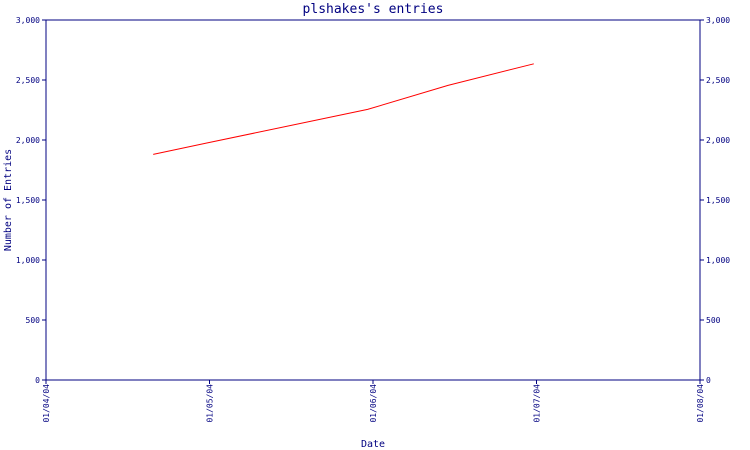  Describe the element at coordinates (373, 9) in the screenshot. I see `chart-title: plshakes's entries` at that location.